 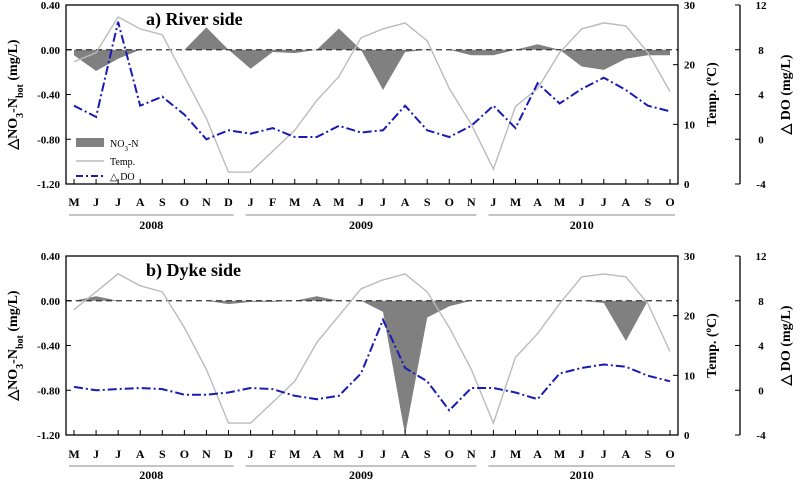 I want to click on legend-label-no3-part: -N, so click(x=133, y=144).